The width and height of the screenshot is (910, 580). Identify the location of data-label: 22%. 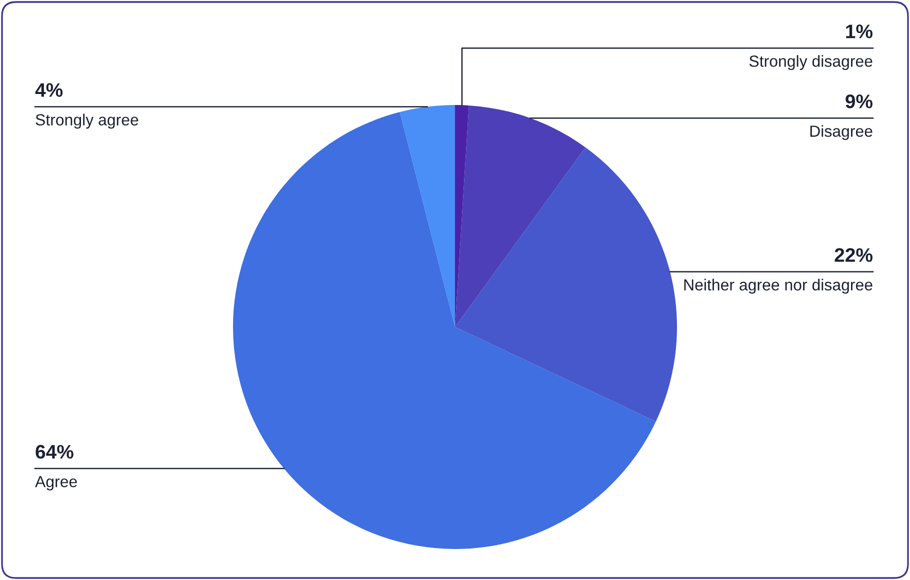
(853, 255).